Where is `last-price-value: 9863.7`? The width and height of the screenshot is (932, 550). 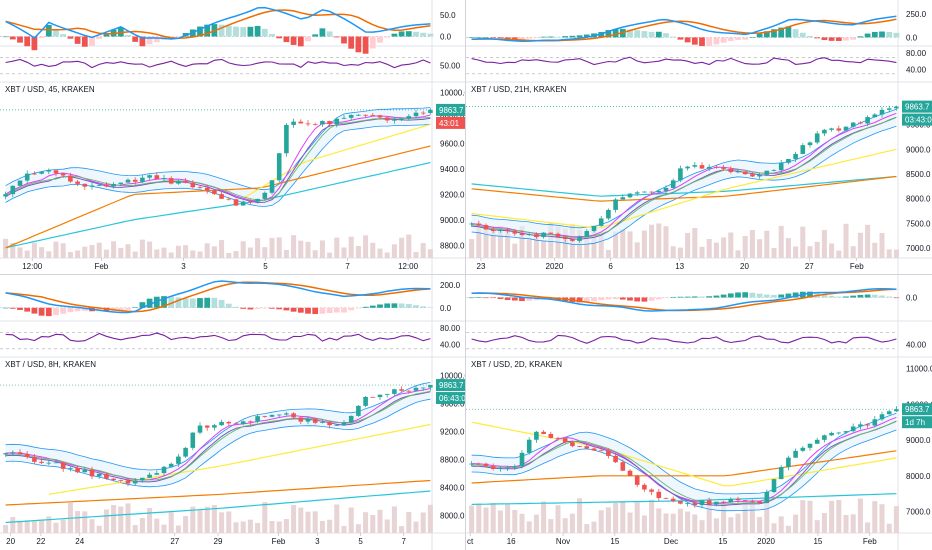
last-price-value: 9863.7 is located at coordinates (451, 110).